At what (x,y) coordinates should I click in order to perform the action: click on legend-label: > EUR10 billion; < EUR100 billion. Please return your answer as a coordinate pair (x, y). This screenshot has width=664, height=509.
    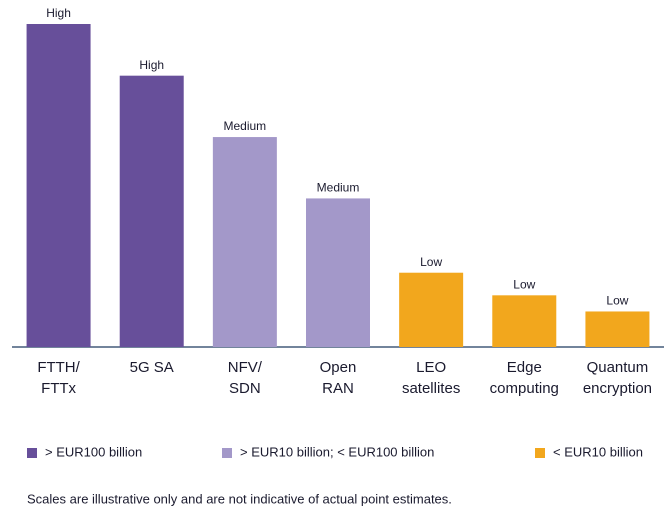
    Looking at the image, I should click on (337, 451).